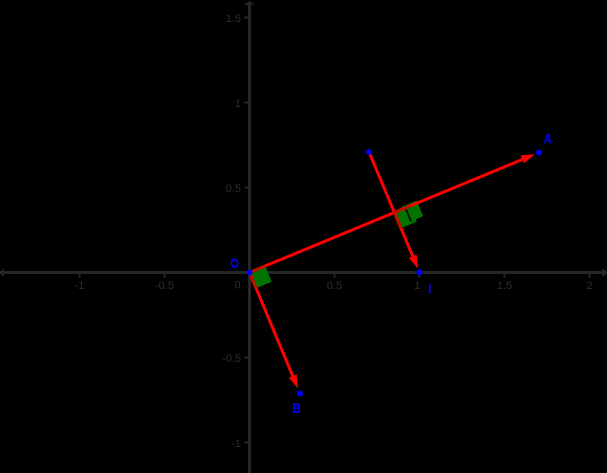 Image resolution: width=607 pixels, height=473 pixels. I want to click on svg-text: I, so click(429, 288).